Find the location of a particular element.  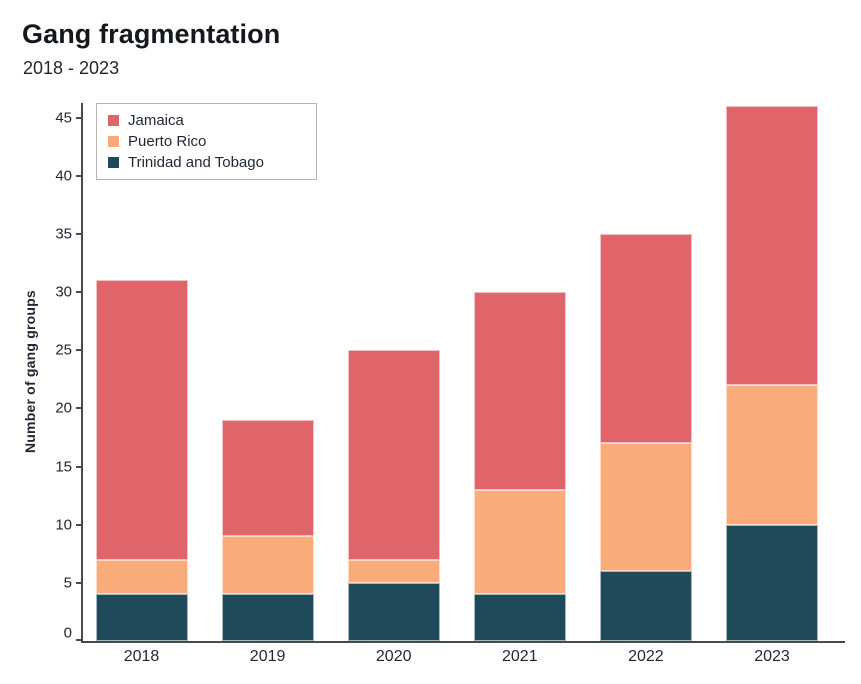

bar-2023-jamaica is located at coordinates (772, 245).